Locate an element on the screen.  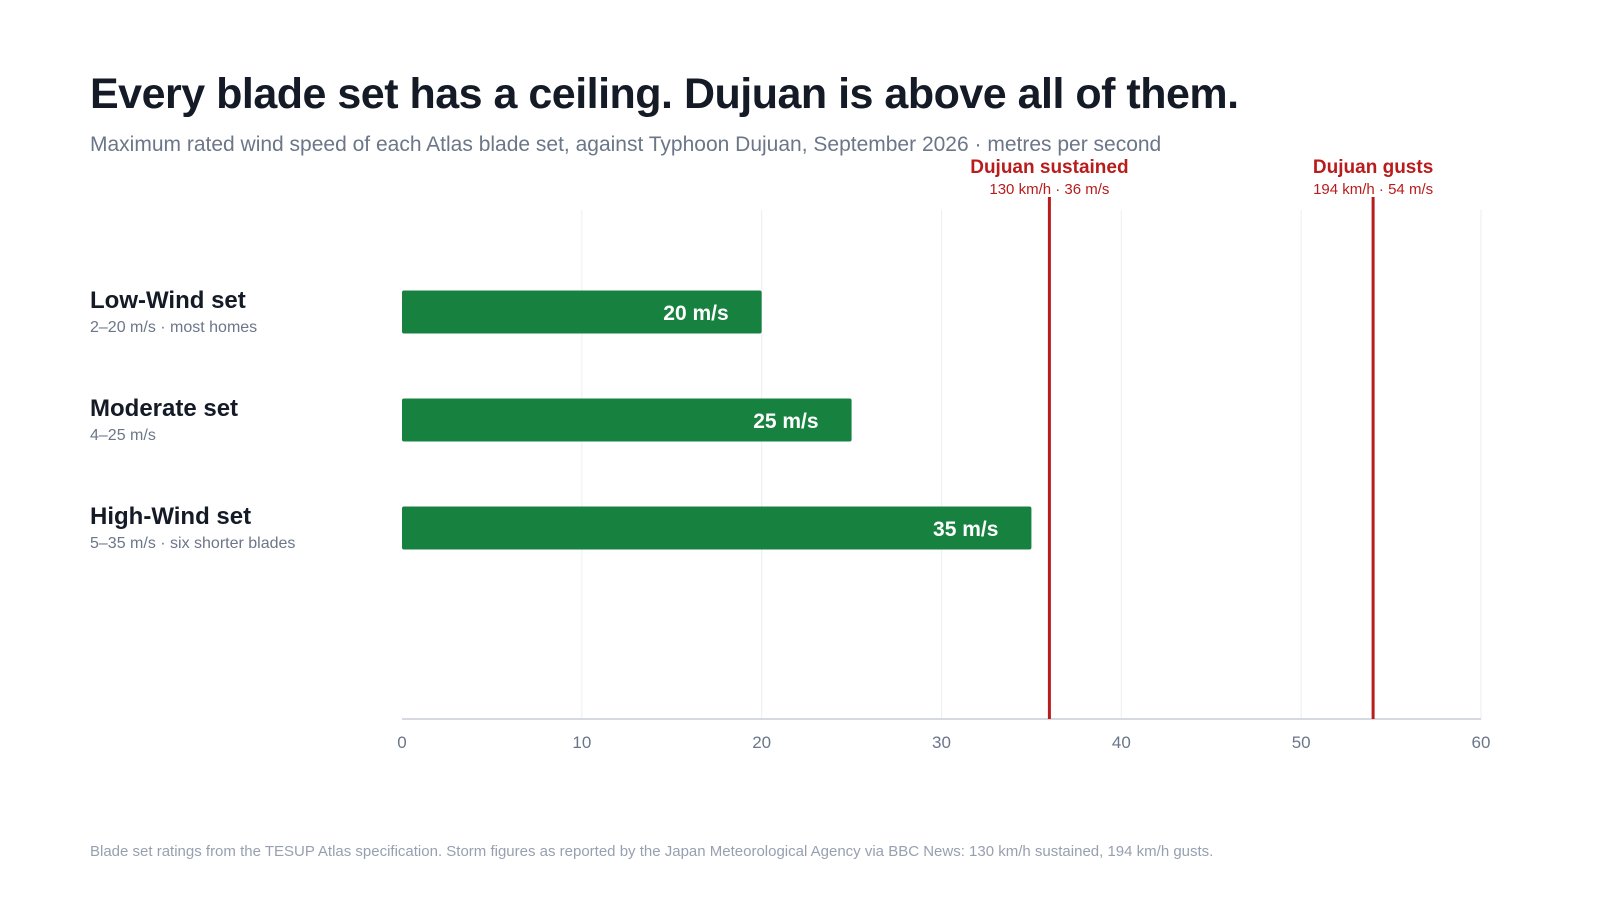
category-description: 5–35 m/s · six shorter blades is located at coordinates (193, 543).